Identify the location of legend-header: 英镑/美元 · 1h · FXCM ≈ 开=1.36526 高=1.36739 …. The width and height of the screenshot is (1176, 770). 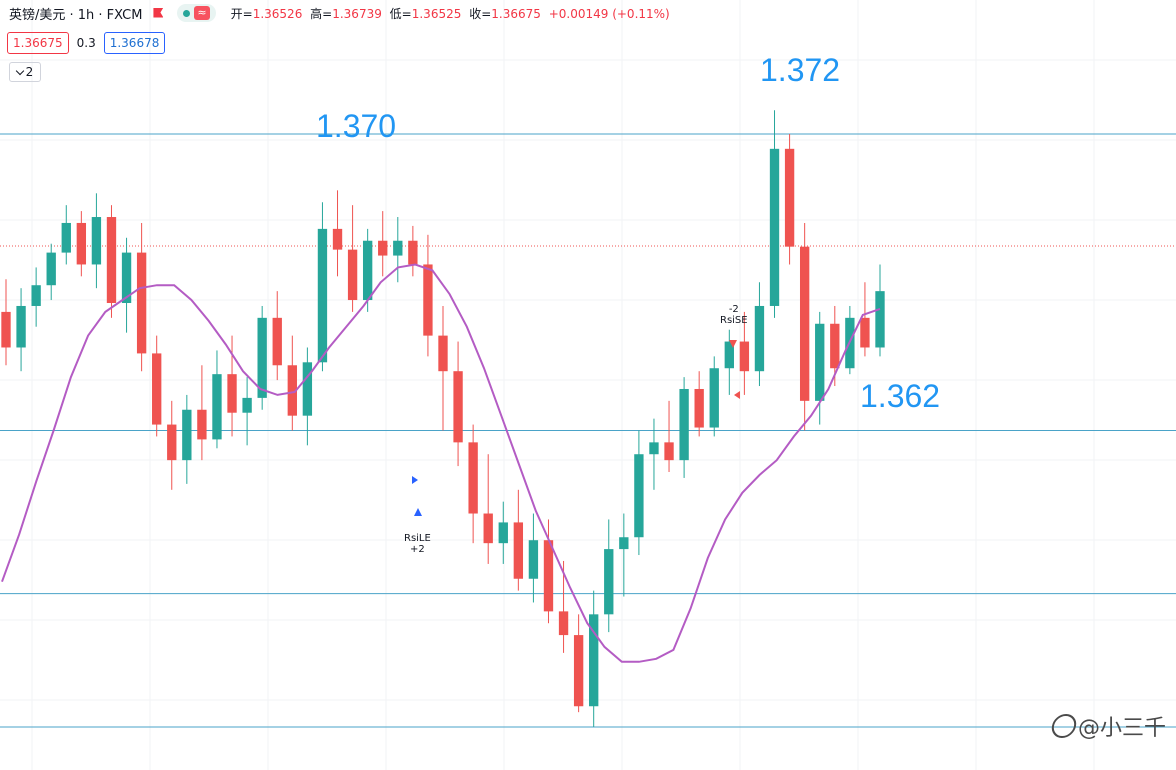
(337, 13).